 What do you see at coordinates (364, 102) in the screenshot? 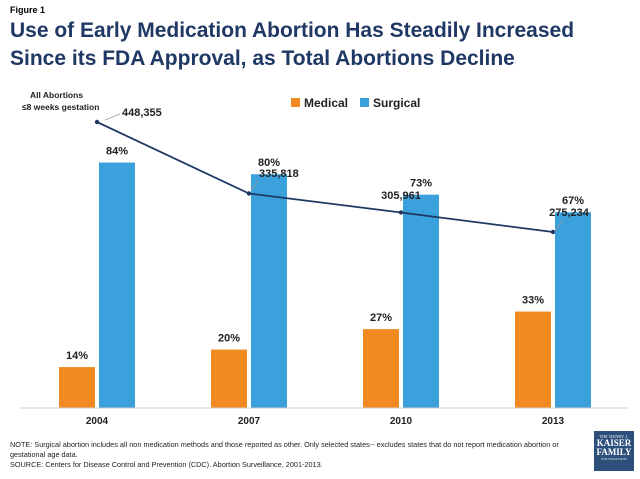
I see `legend-swatch-surgical` at bounding box center [364, 102].